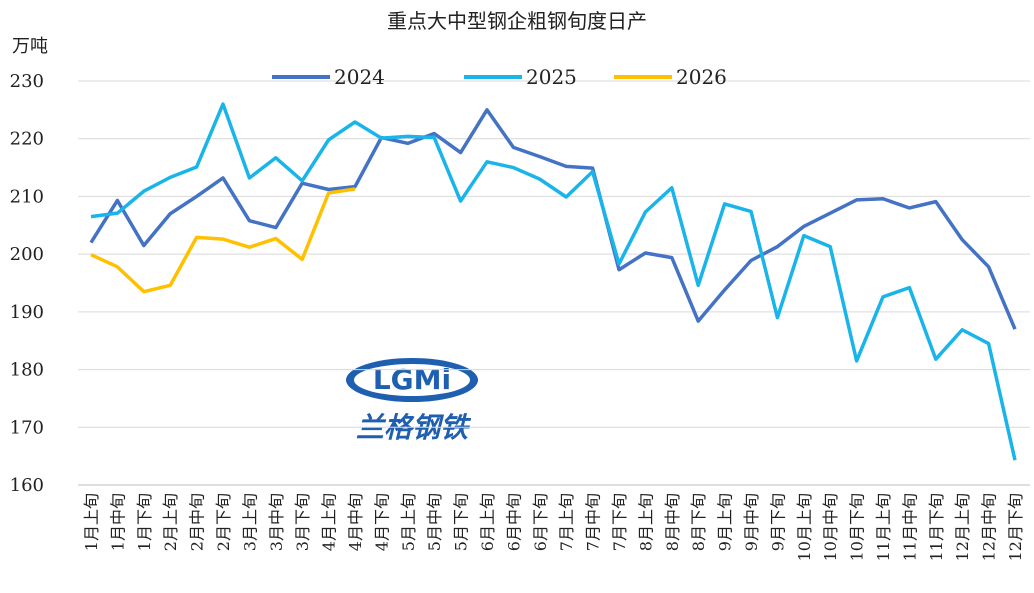 Image resolution: width=1034 pixels, height=593 pixels. Describe the element at coordinates (91, 522) in the screenshot. I see `x-tick-label: 1月上旬` at that location.